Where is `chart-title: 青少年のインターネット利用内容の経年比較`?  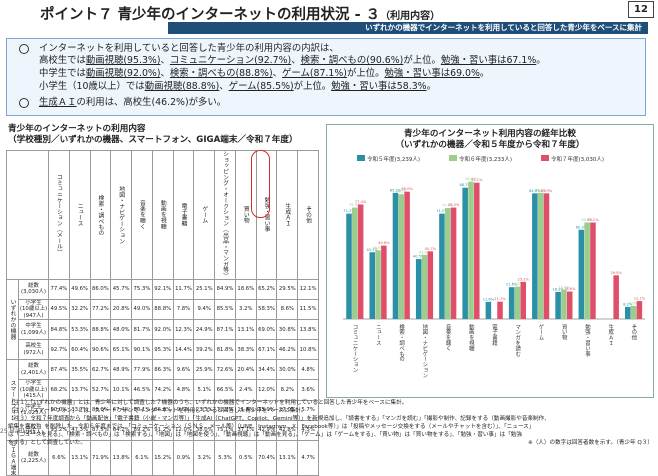
chart-title: 青少年のインターネット利用内容の経年比較 is located at coordinates (490, 134).